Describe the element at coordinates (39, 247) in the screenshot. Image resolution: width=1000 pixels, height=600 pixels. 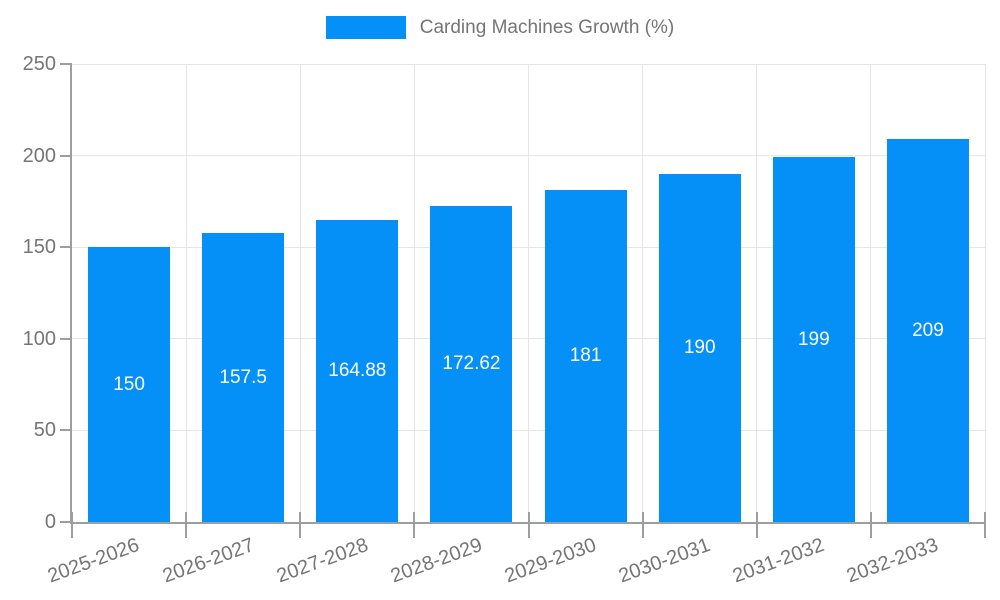
I see `y-tick-label: 150` at that location.